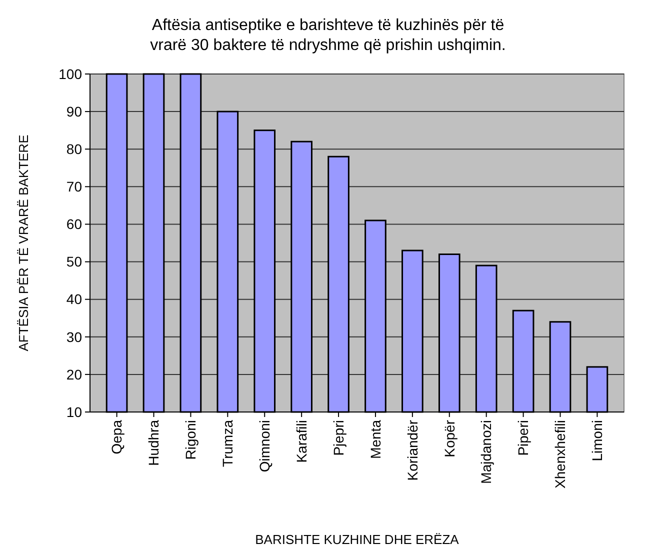 The image size is (656, 560). I want to click on y-tick-label: 70, so click(74, 186).